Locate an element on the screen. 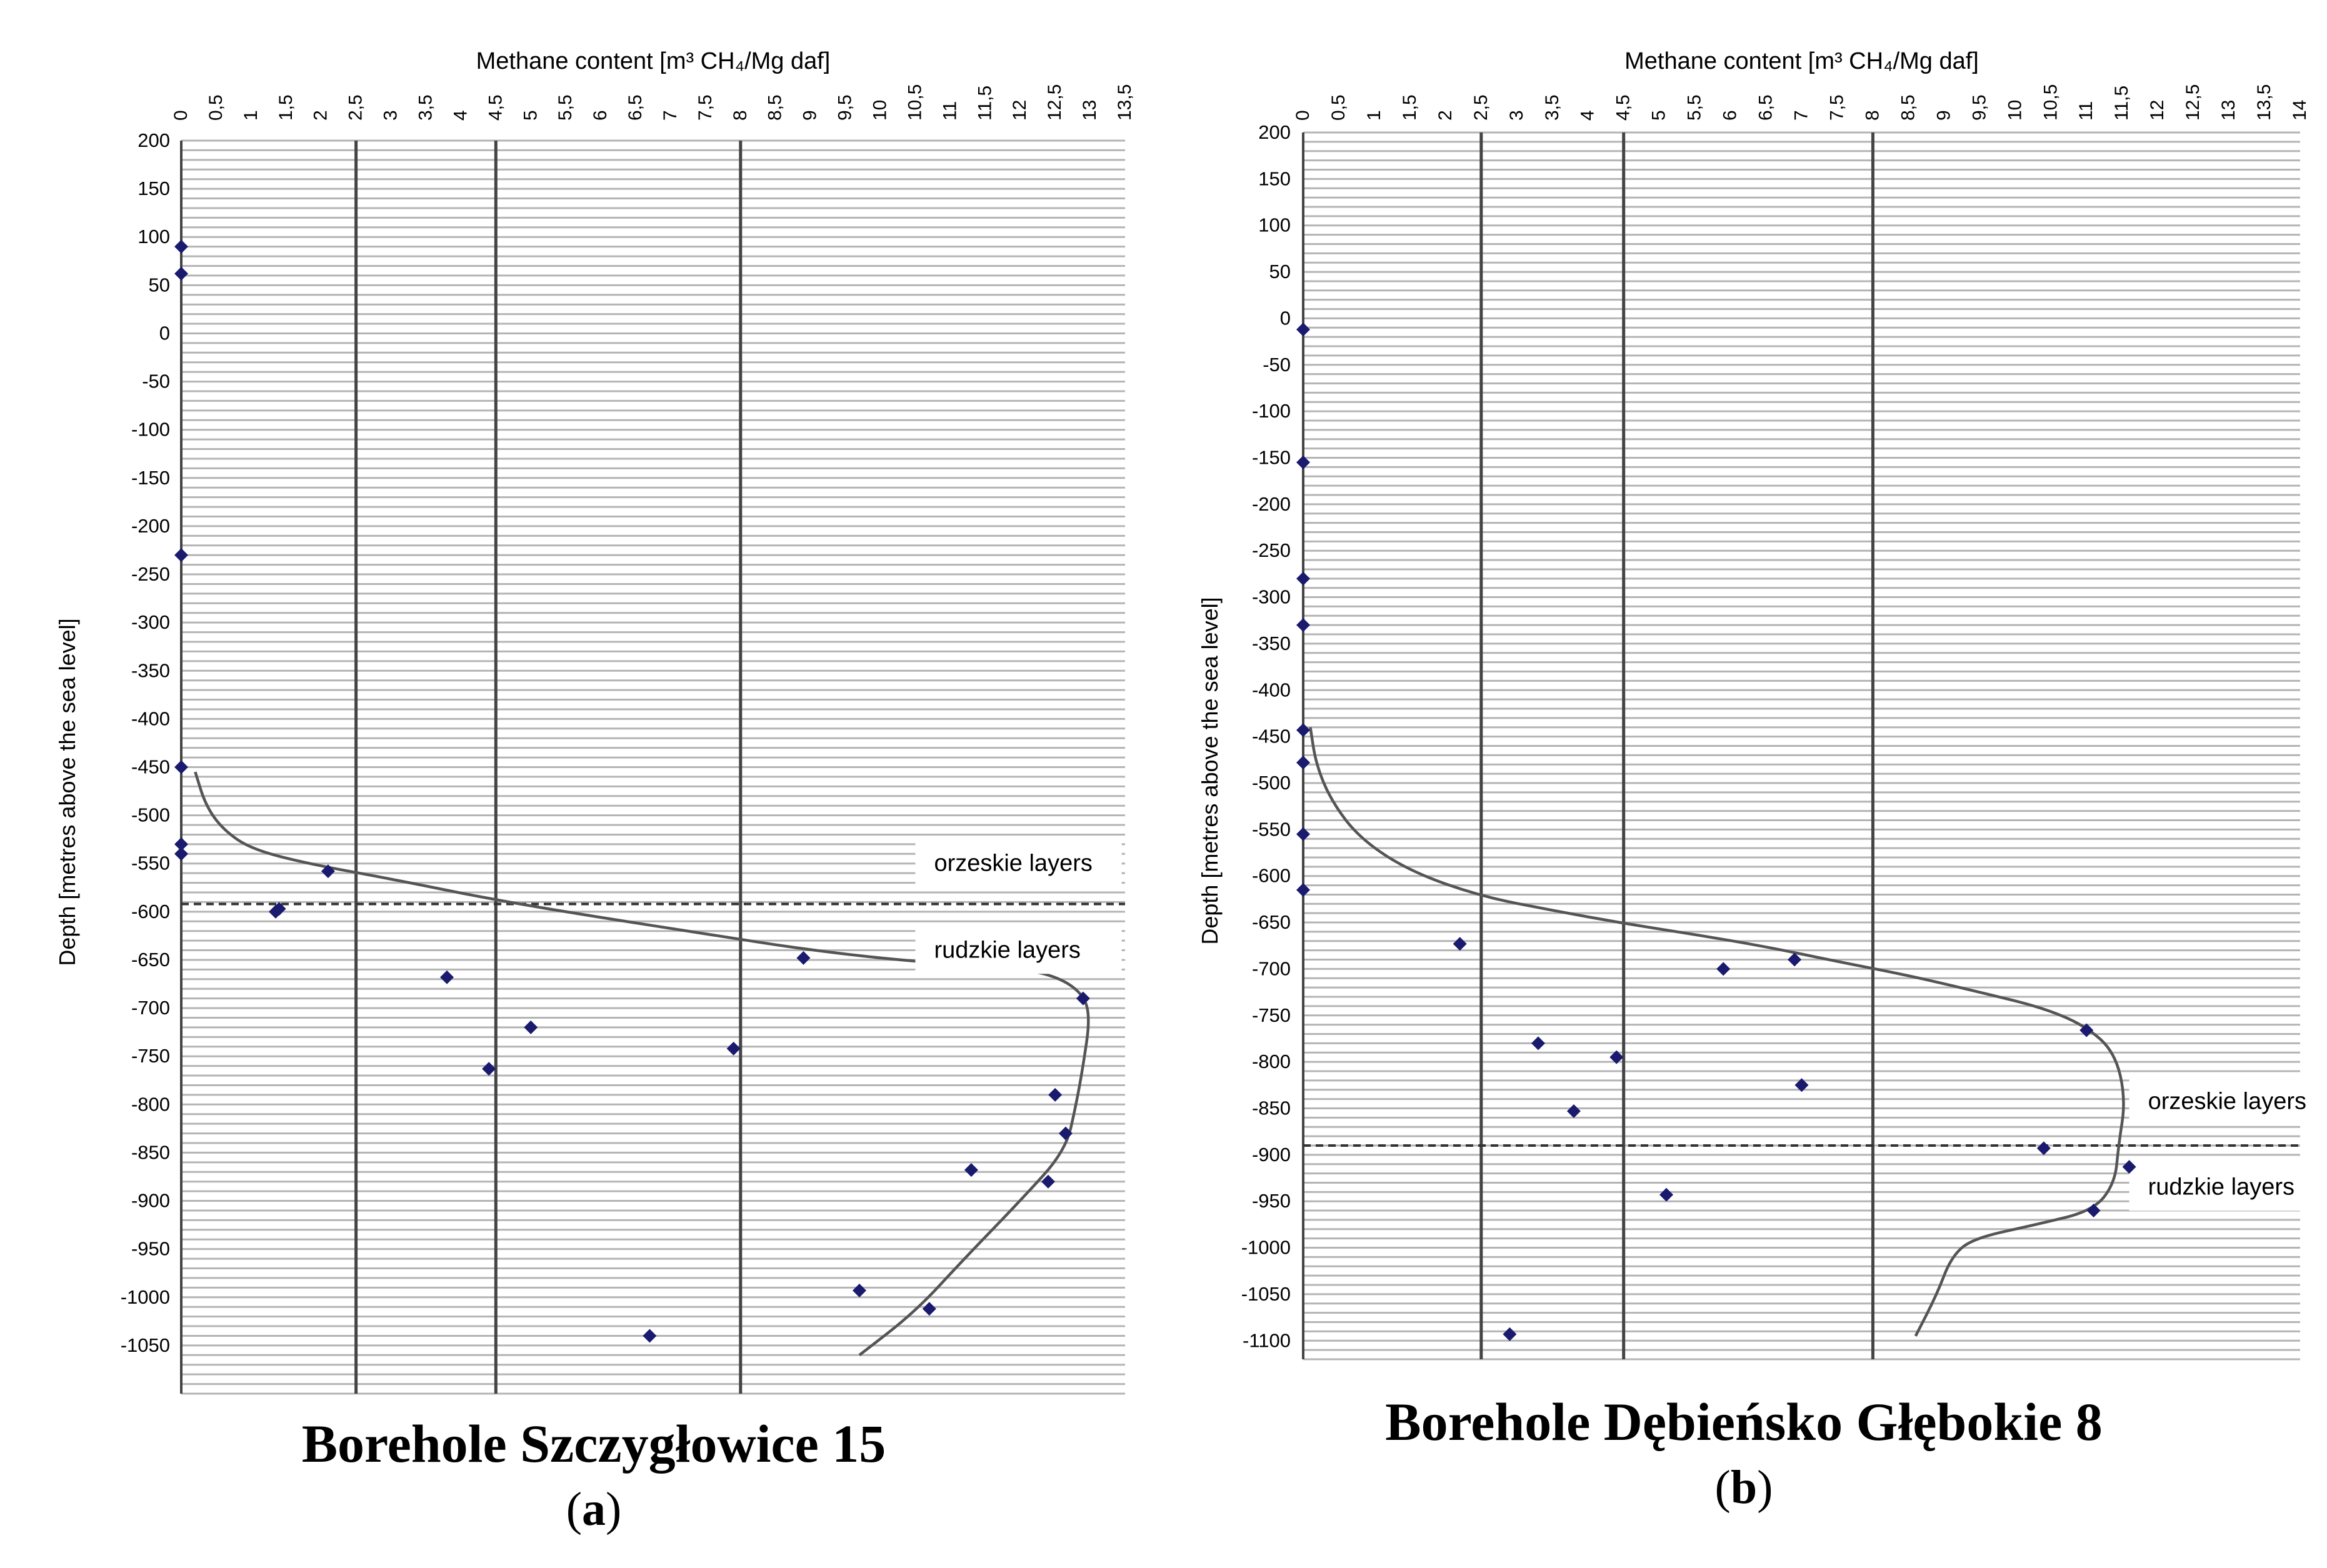 The height and width of the screenshot is (1568, 2327). panel-b-trend-curve is located at coordinates (1717, 1032).